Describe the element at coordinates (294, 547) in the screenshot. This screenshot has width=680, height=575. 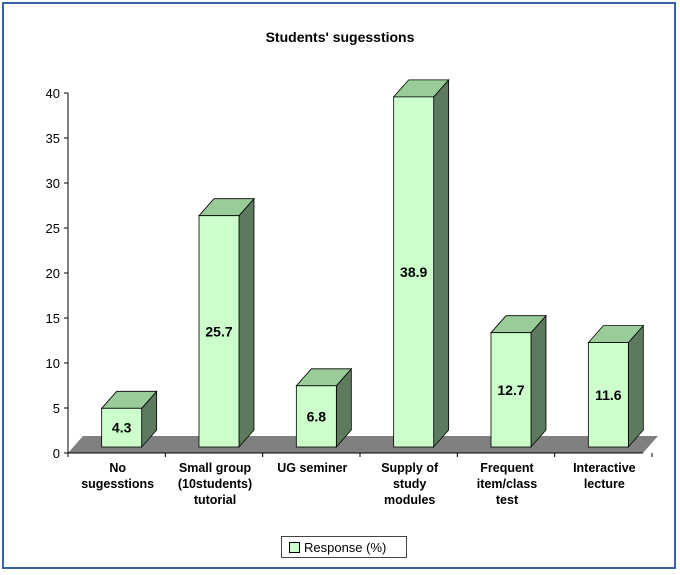
I see `legend-swatch` at that location.